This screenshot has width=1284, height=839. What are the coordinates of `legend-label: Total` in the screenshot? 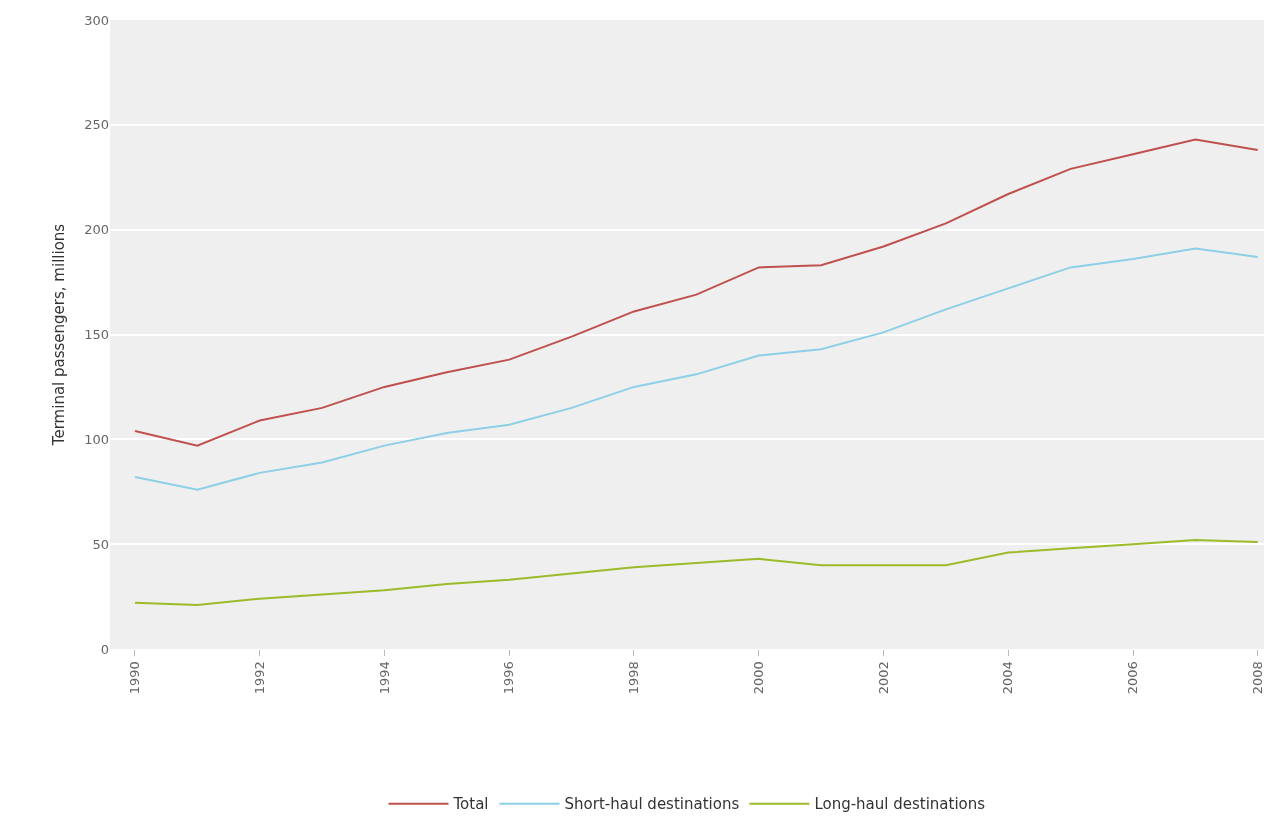 It's located at (470, 804).